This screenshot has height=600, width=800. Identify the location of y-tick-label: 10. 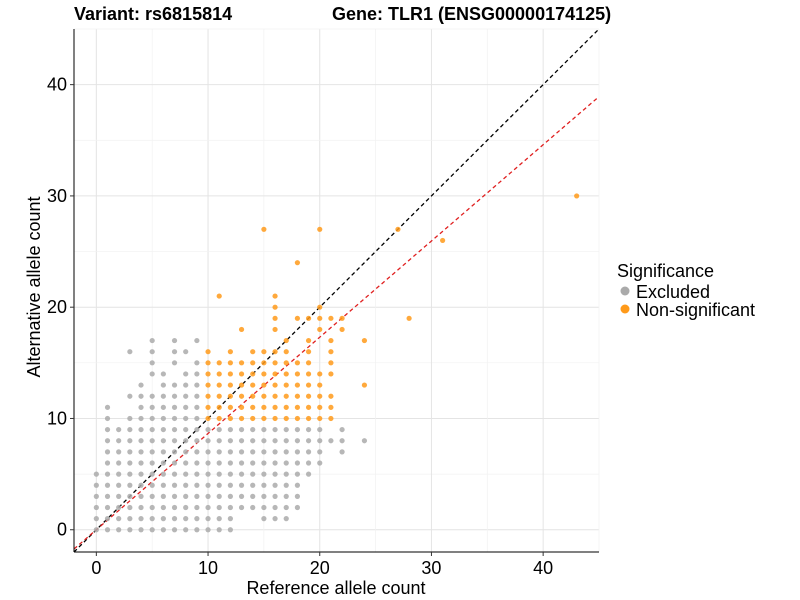
(57, 418).